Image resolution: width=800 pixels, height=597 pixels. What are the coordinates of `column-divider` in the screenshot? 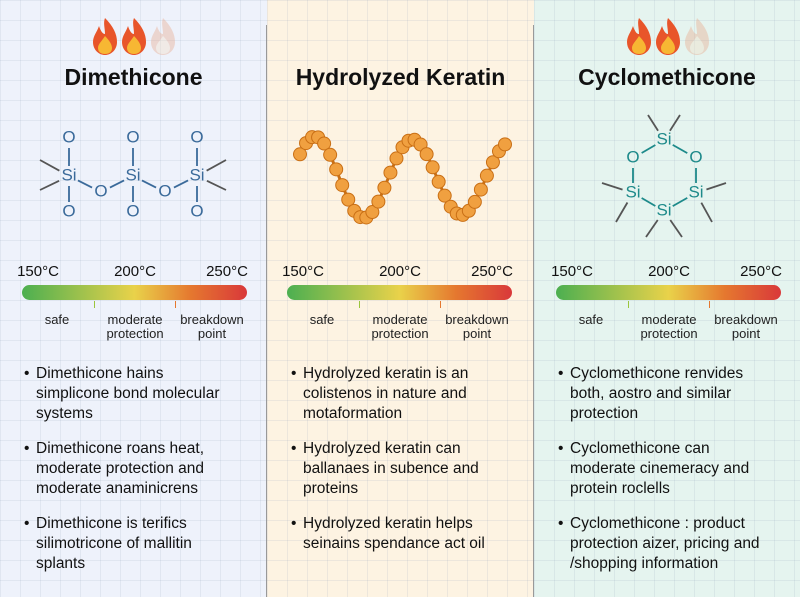 It's located at (266, 311).